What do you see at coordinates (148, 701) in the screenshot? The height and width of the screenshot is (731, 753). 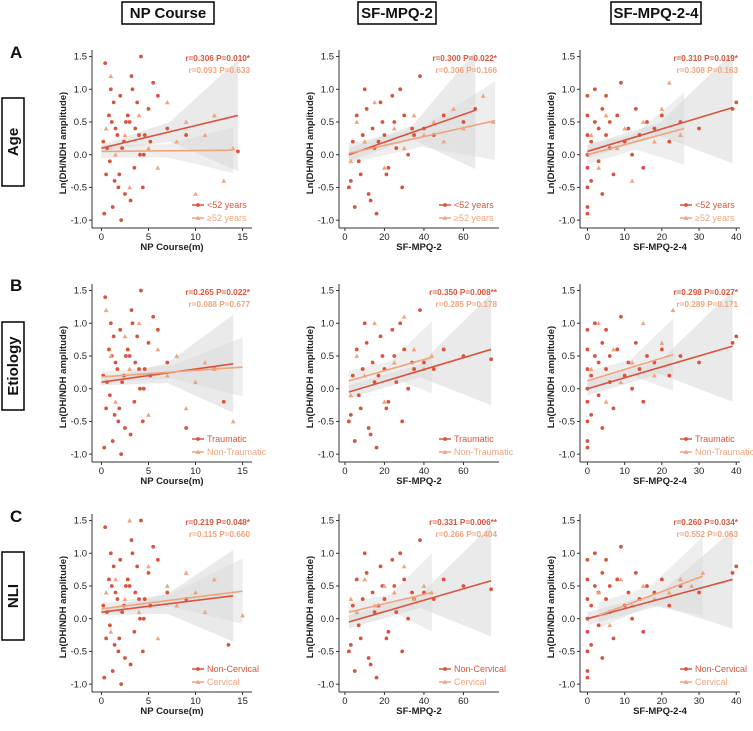 I see `x-tick-label: 5` at bounding box center [148, 701].